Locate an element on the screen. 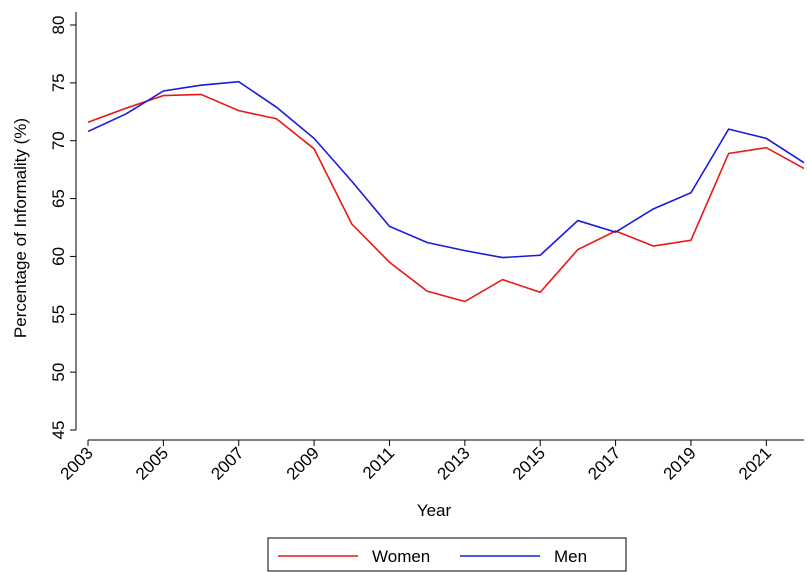 Image resolution: width=807 pixels, height=572 pixels. y-tick-label: 45 is located at coordinates (58, 430).